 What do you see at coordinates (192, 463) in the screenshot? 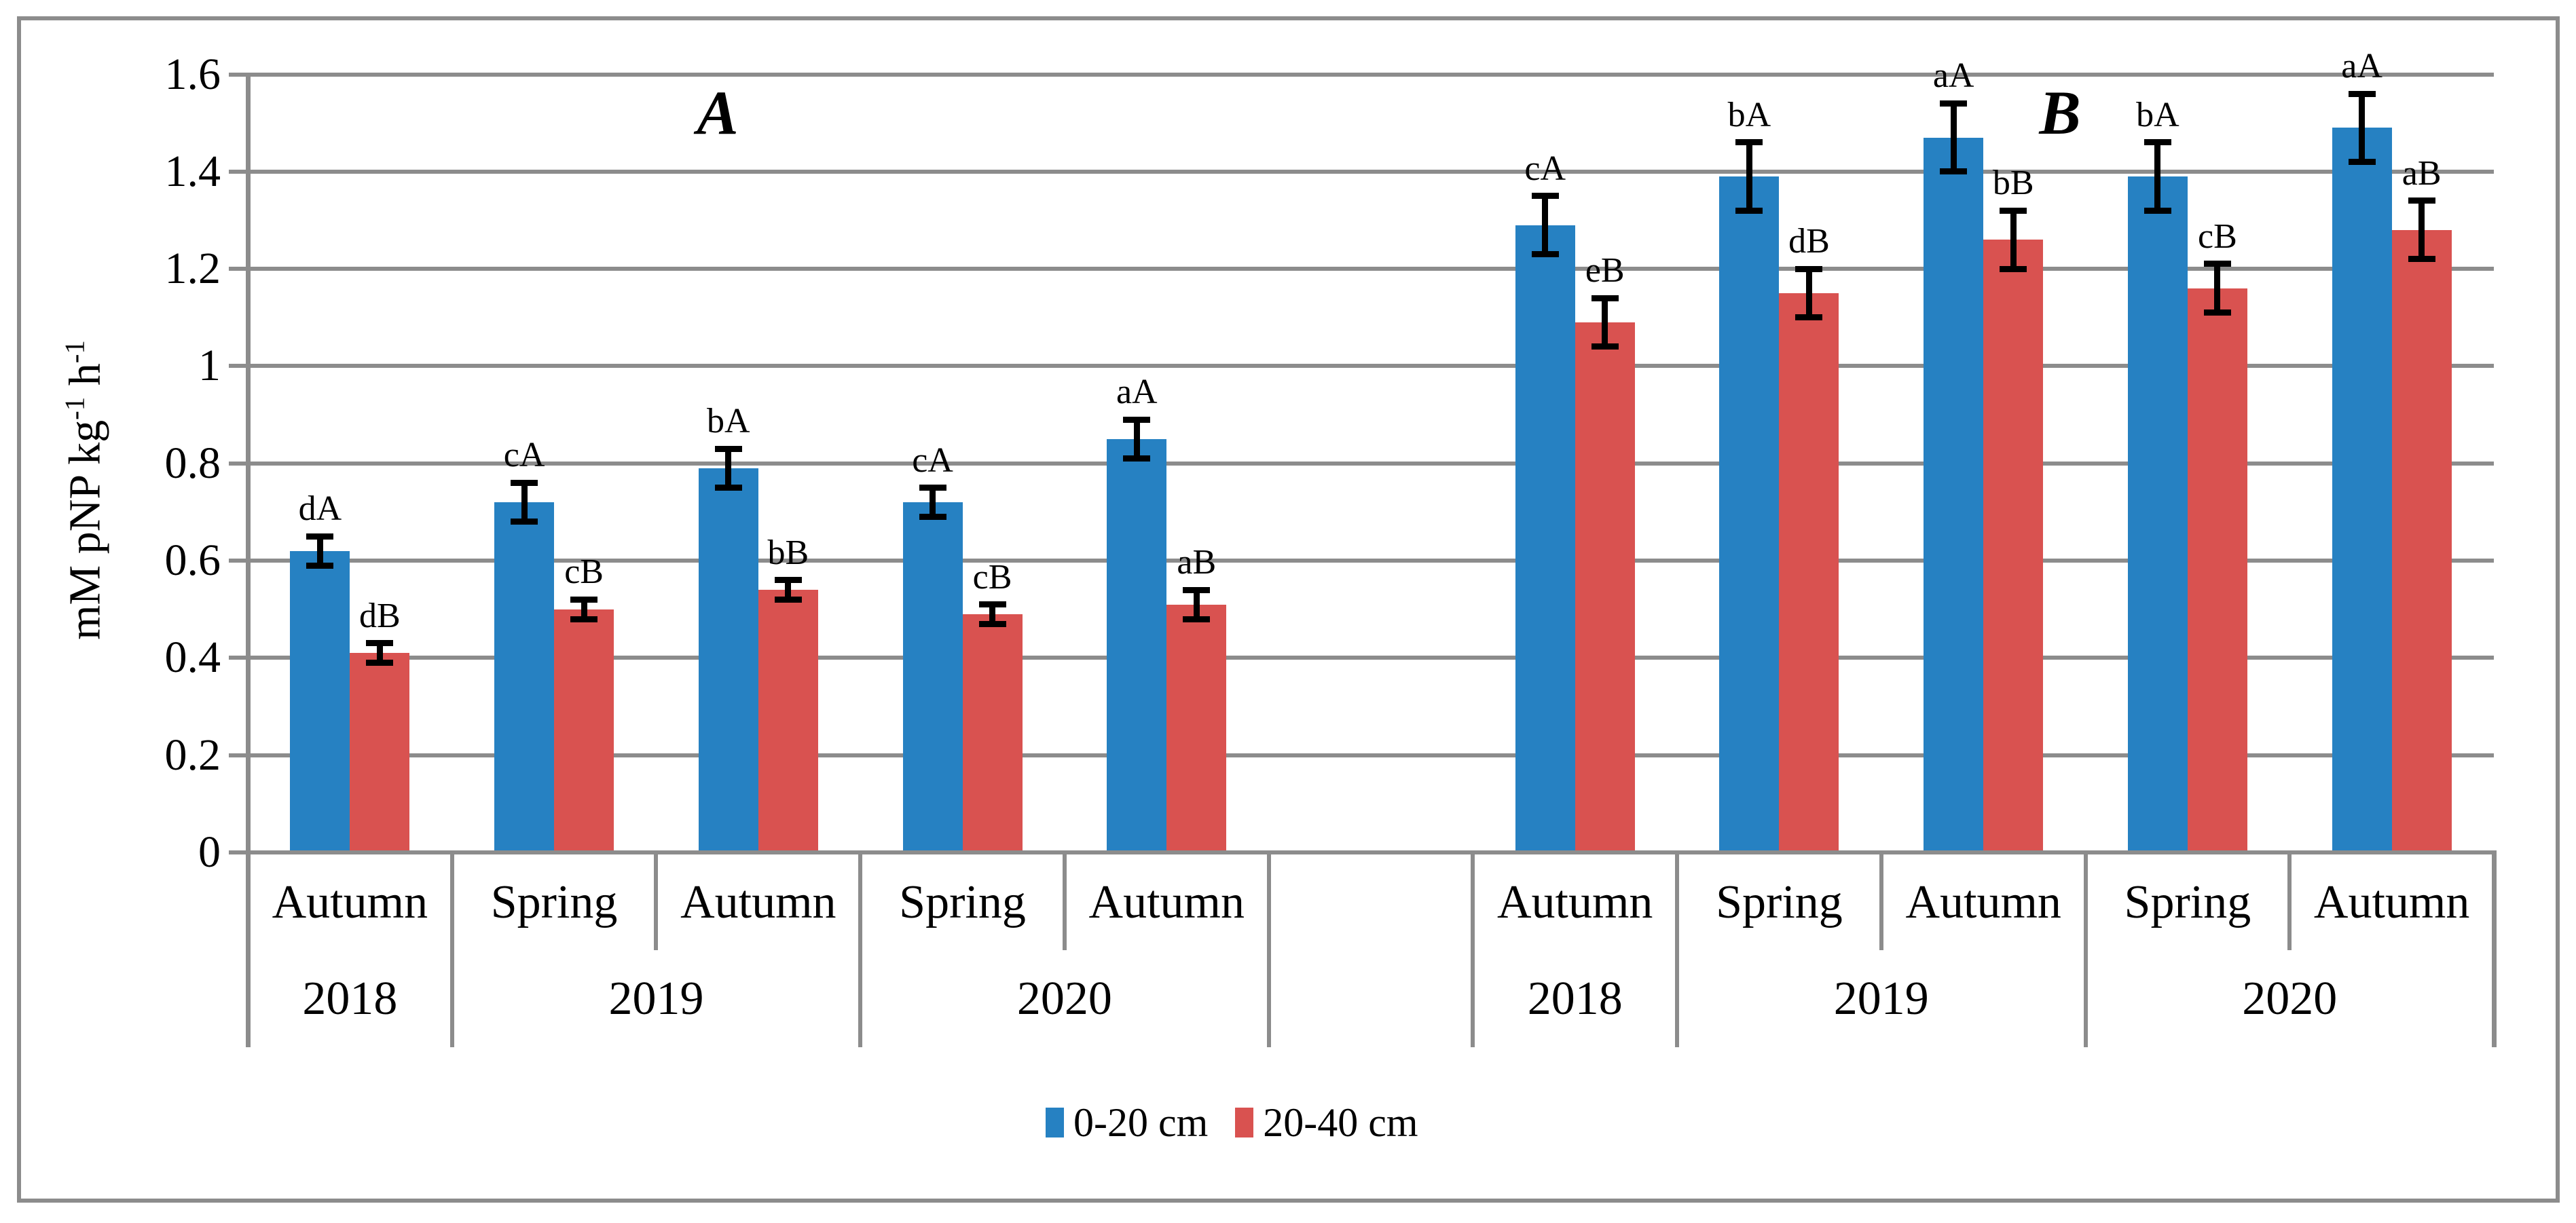
I see `y-tick-label: 0.8` at bounding box center [192, 463].